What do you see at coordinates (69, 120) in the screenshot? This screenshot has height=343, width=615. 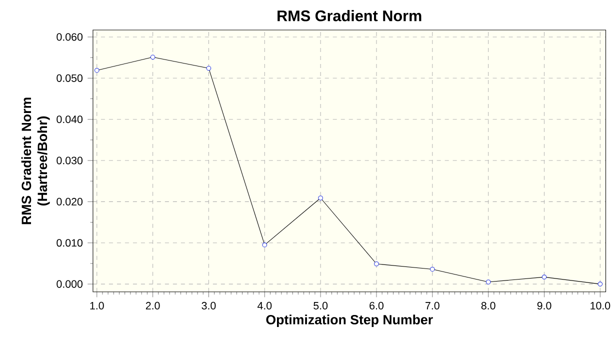 I see `y-tick-label: 0.040` at bounding box center [69, 120].